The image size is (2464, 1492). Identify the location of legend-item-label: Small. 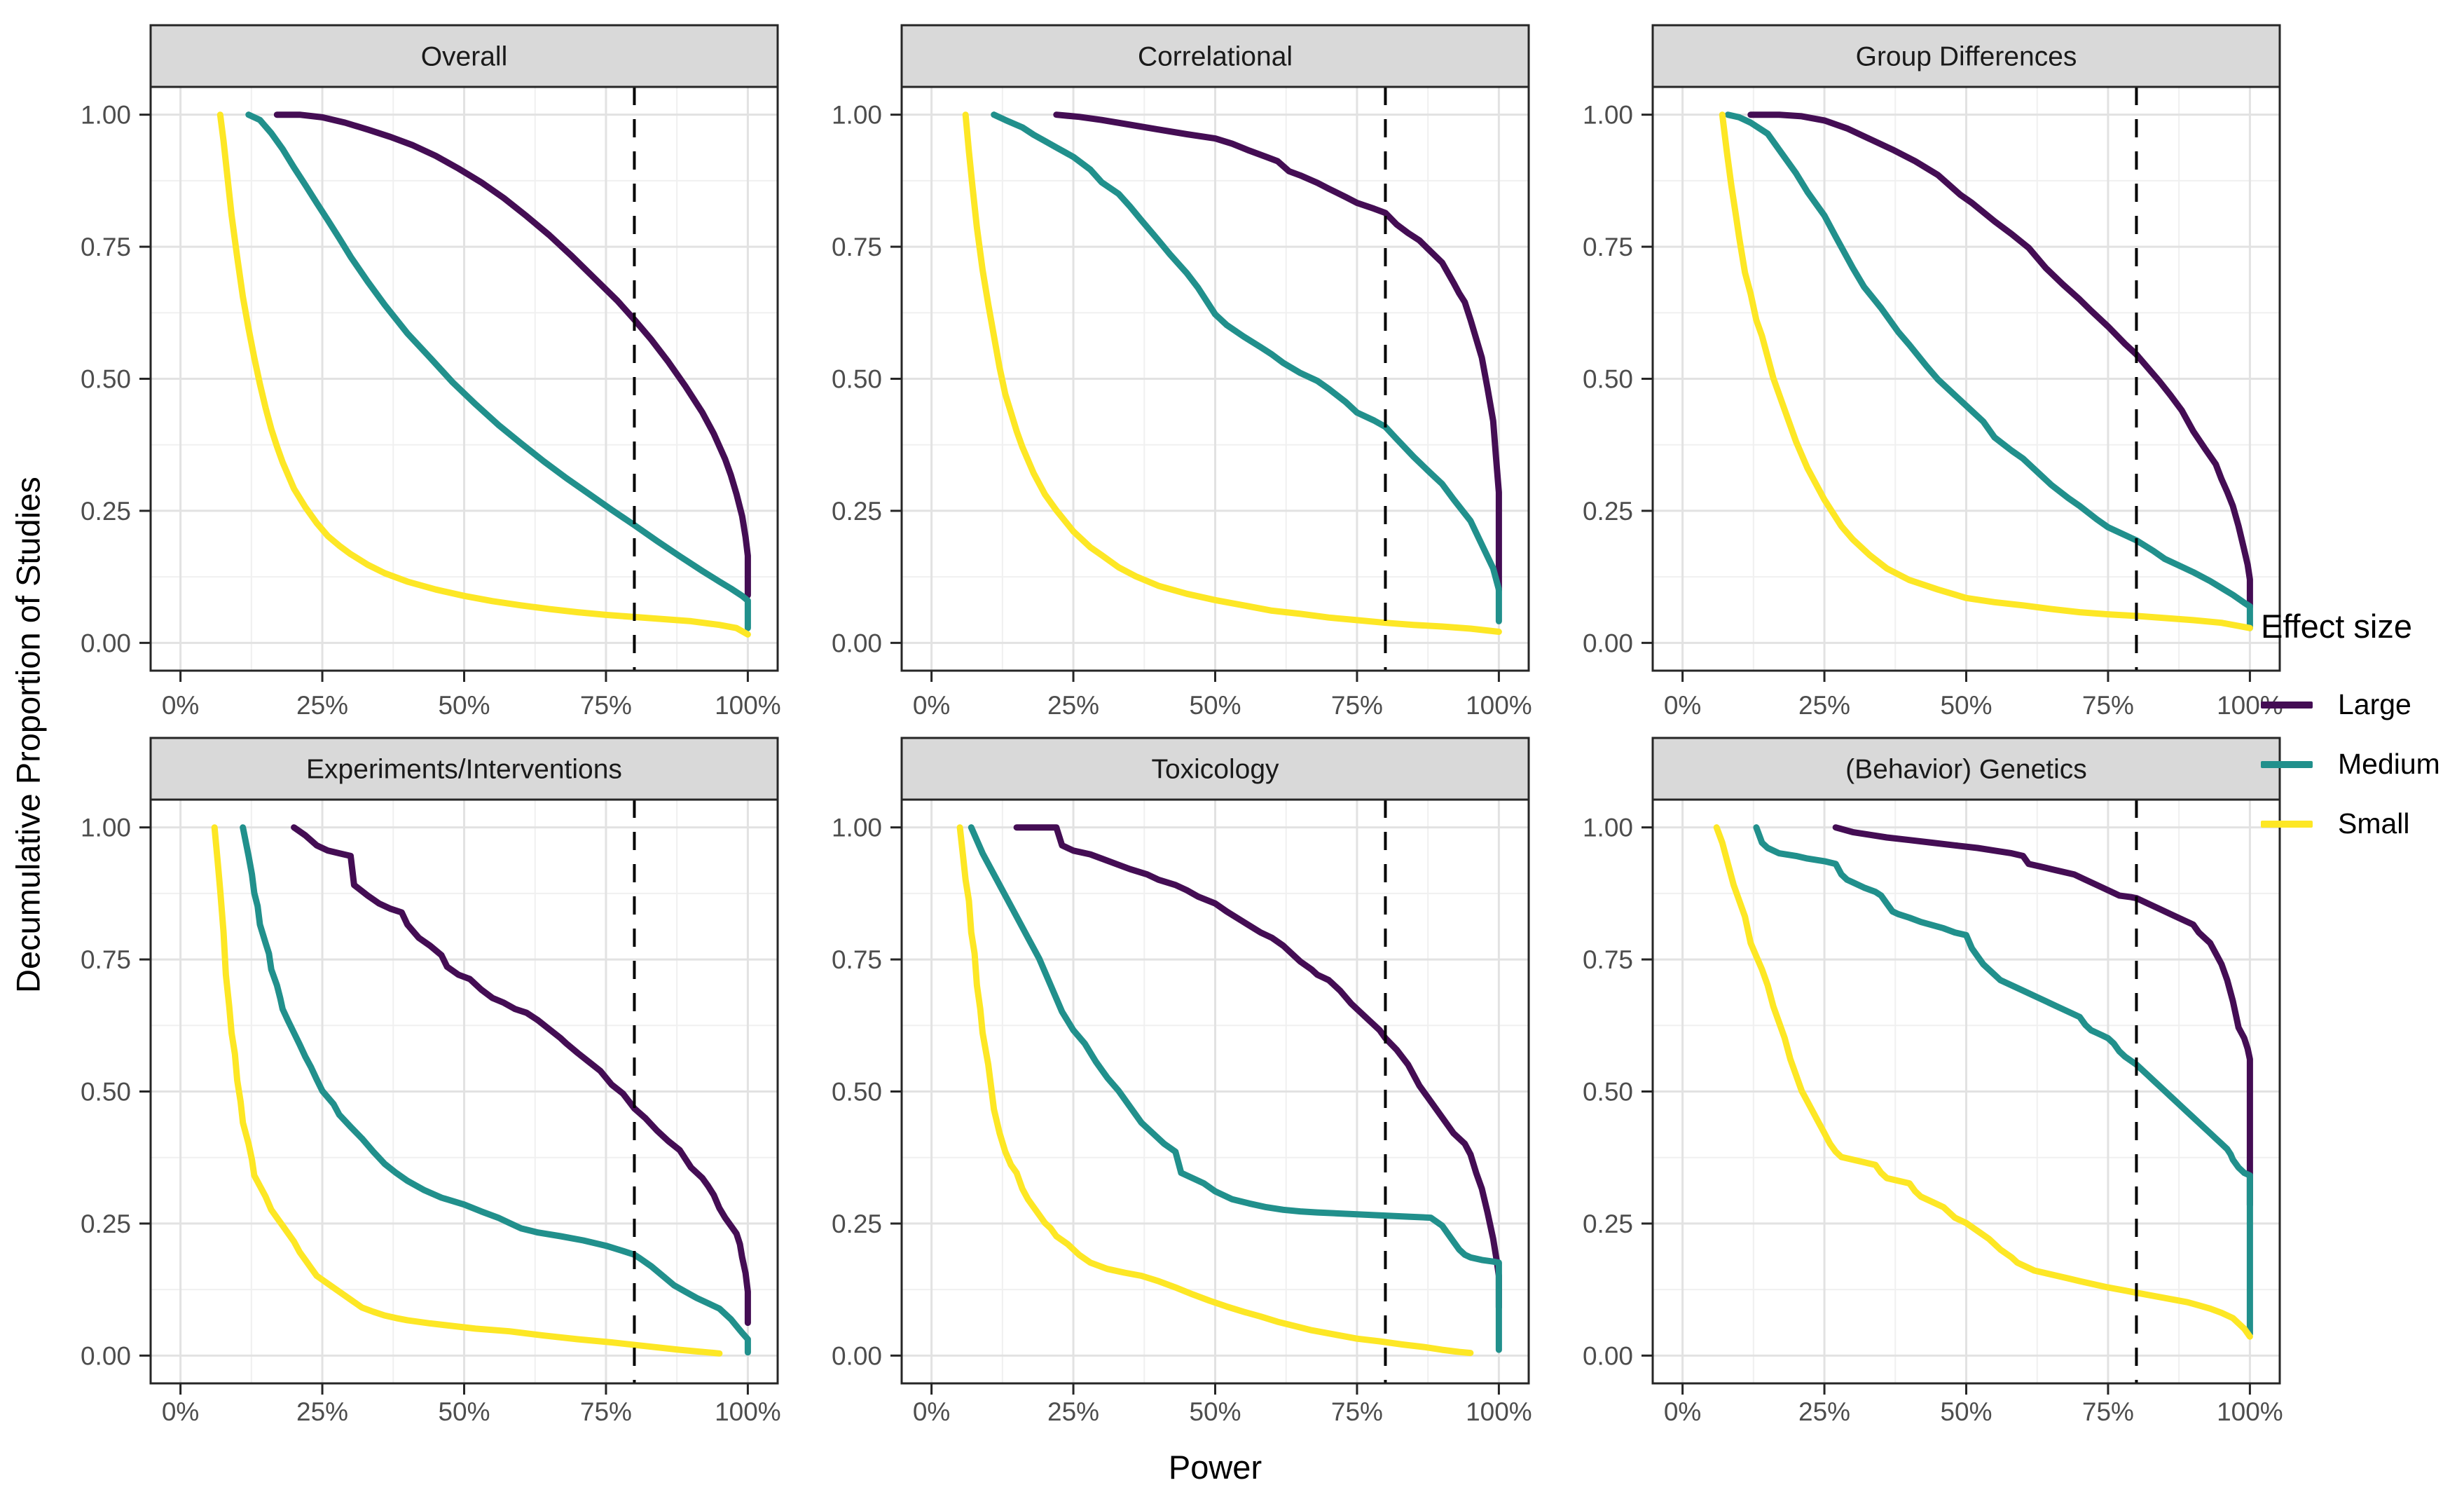
(2374, 823).